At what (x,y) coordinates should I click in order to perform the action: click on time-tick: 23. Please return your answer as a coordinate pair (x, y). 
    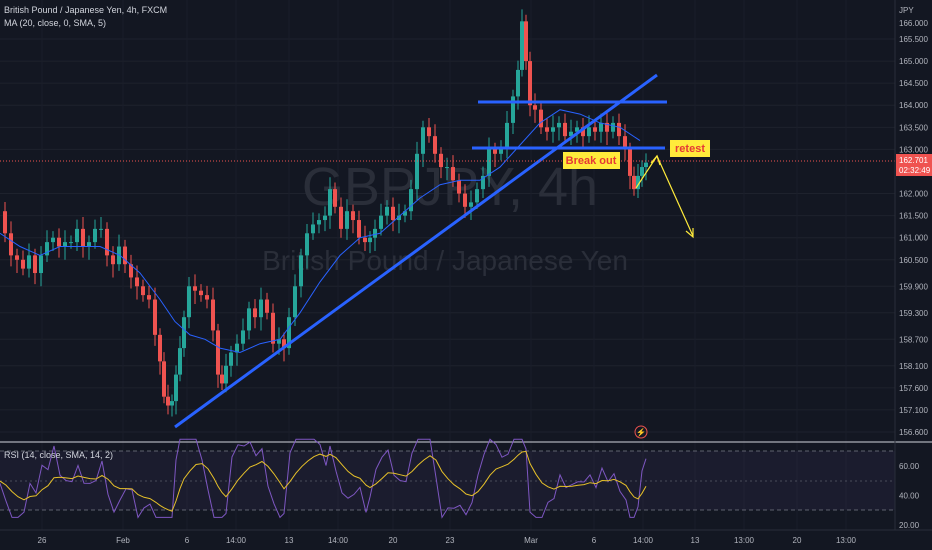
    Looking at the image, I should click on (450, 540).